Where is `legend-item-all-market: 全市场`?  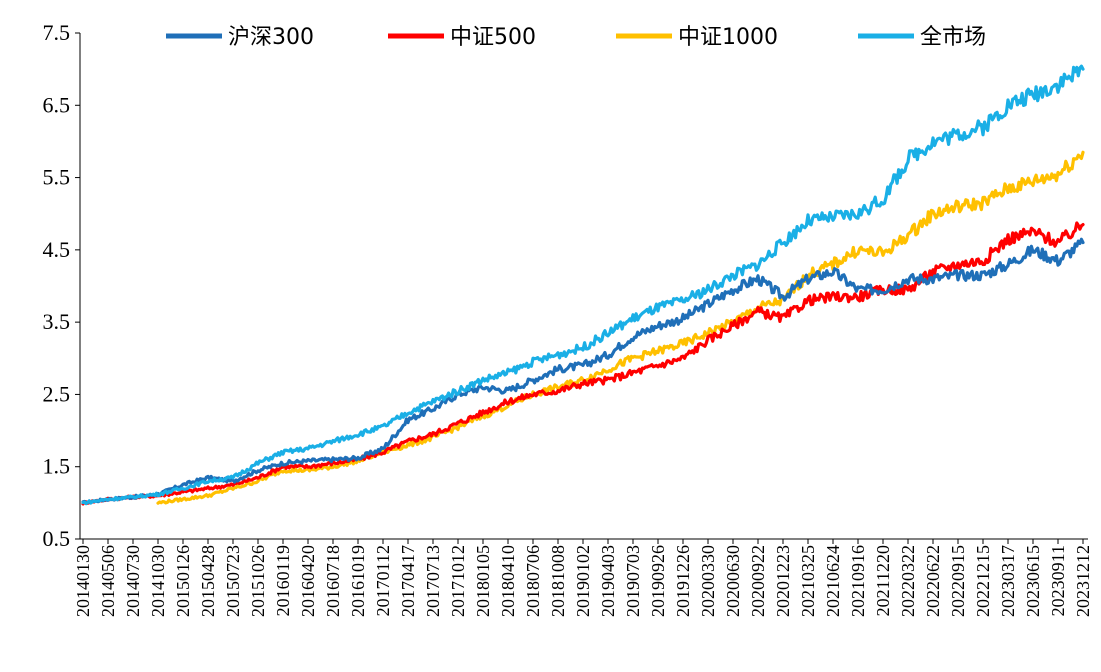
legend-item-all-market: 全市场 is located at coordinates (922, 37).